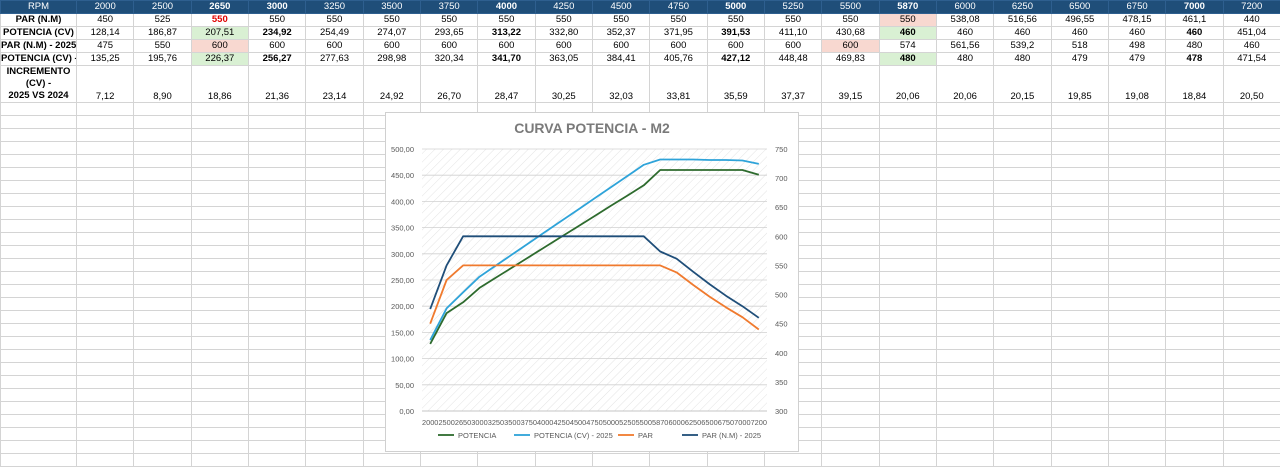  Describe the element at coordinates (1079, 59) in the screenshot. I see `table-cell: 479` at that location.